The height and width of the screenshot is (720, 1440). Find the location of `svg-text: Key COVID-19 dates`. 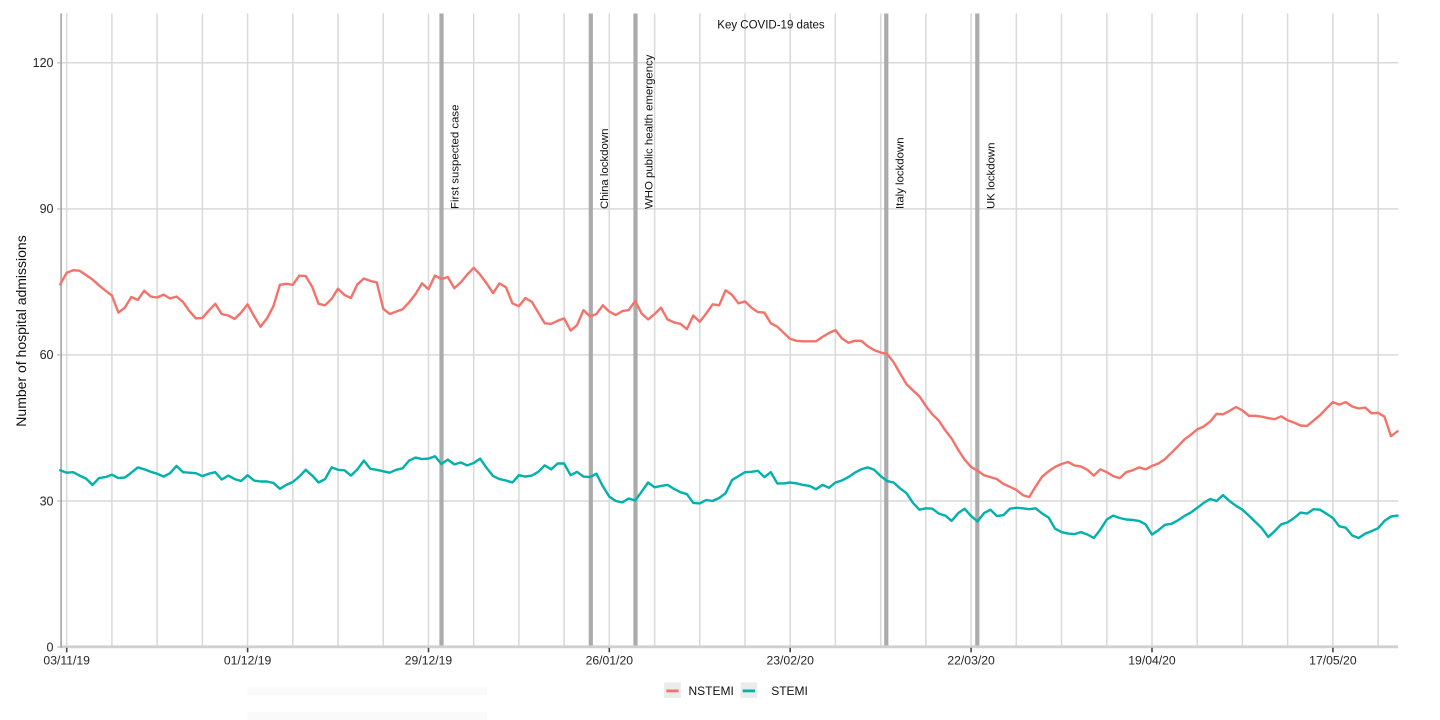

svg-text: Key COVID-19 dates is located at coordinates (771, 25).